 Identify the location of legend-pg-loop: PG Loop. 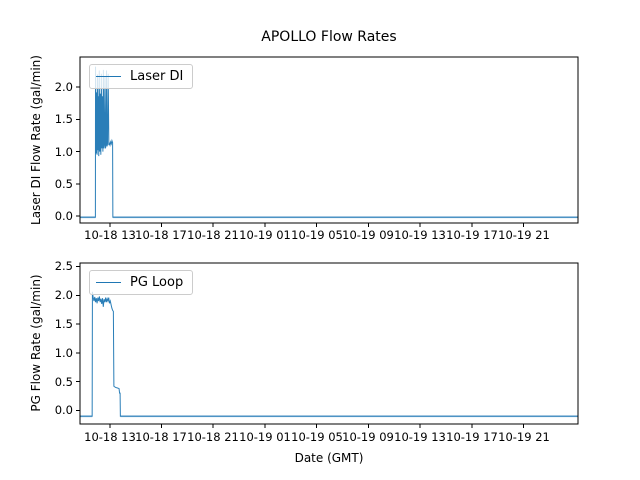
(141, 282).